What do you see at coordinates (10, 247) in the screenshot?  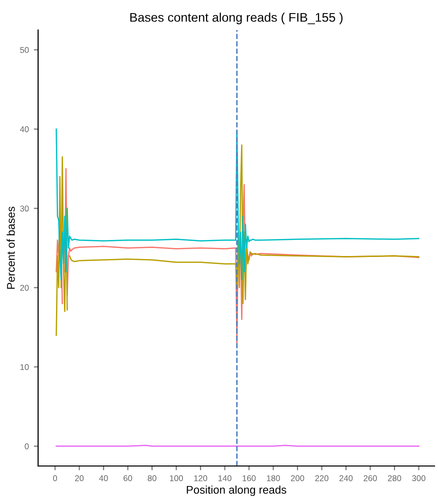 I see `y-axis-title: Percent of bases` at bounding box center [10, 247].